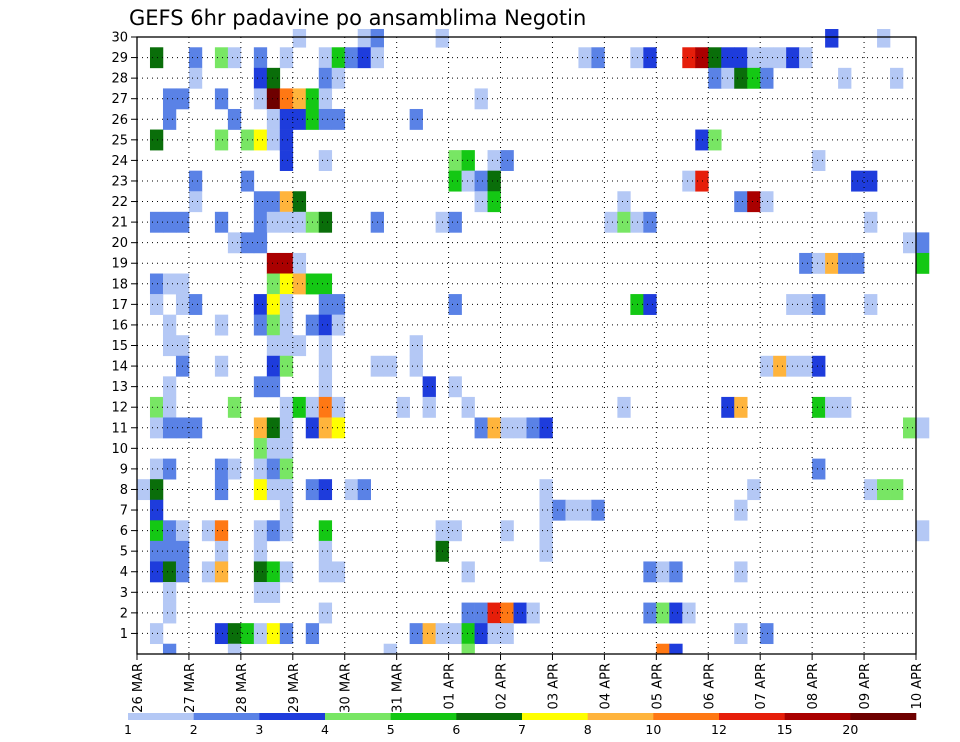 This screenshot has width=960, height=742. I want to click on y-tick-label: 22, so click(119, 202).